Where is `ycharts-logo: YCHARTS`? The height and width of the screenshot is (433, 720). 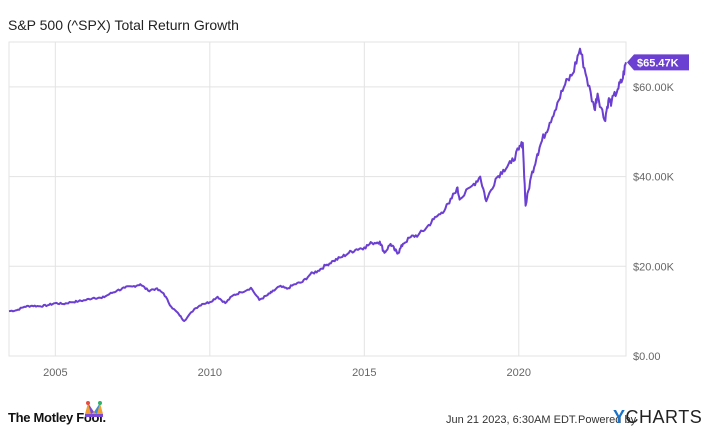 ycharts-logo: YCHARTS is located at coordinates (658, 417).